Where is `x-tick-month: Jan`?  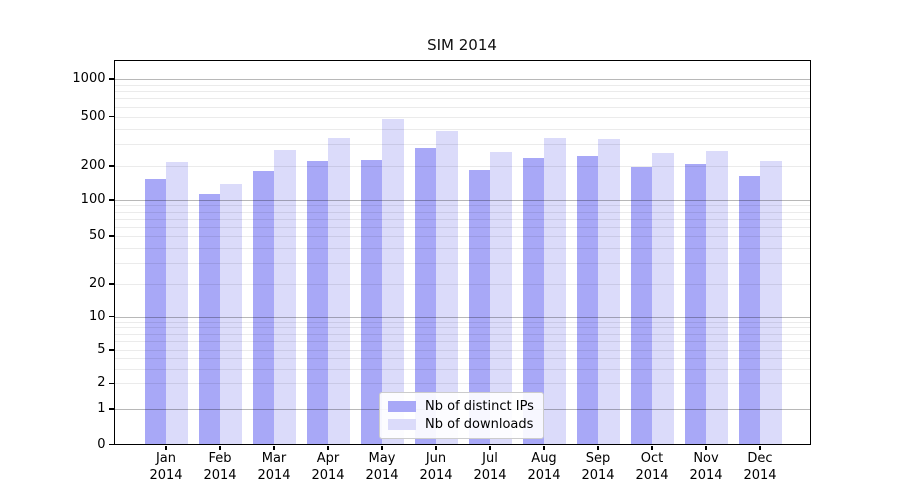
x-tick-month: Jan is located at coordinates (166, 458).